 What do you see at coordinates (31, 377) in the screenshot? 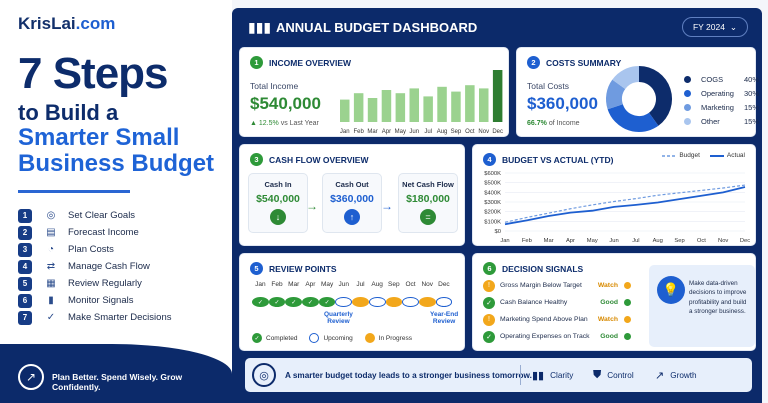
I see `growth-icon: ↗` at bounding box center [31, 377].